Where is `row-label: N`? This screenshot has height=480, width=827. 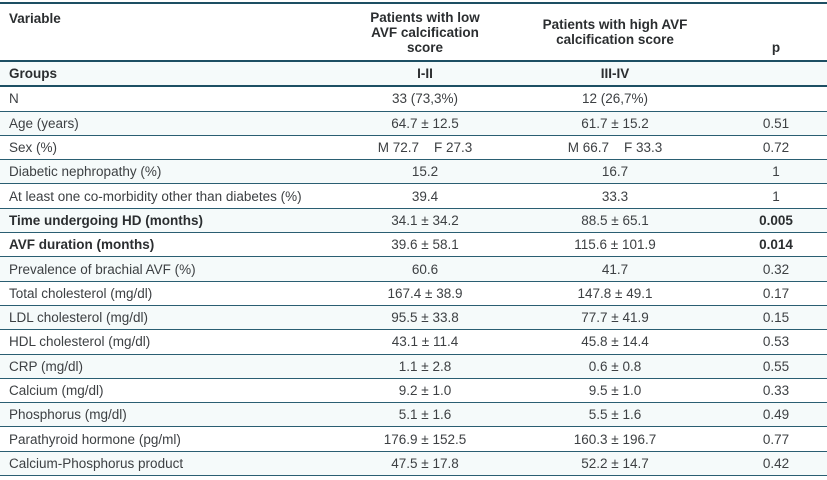
row-label: N is located at coordinates (172, 99).